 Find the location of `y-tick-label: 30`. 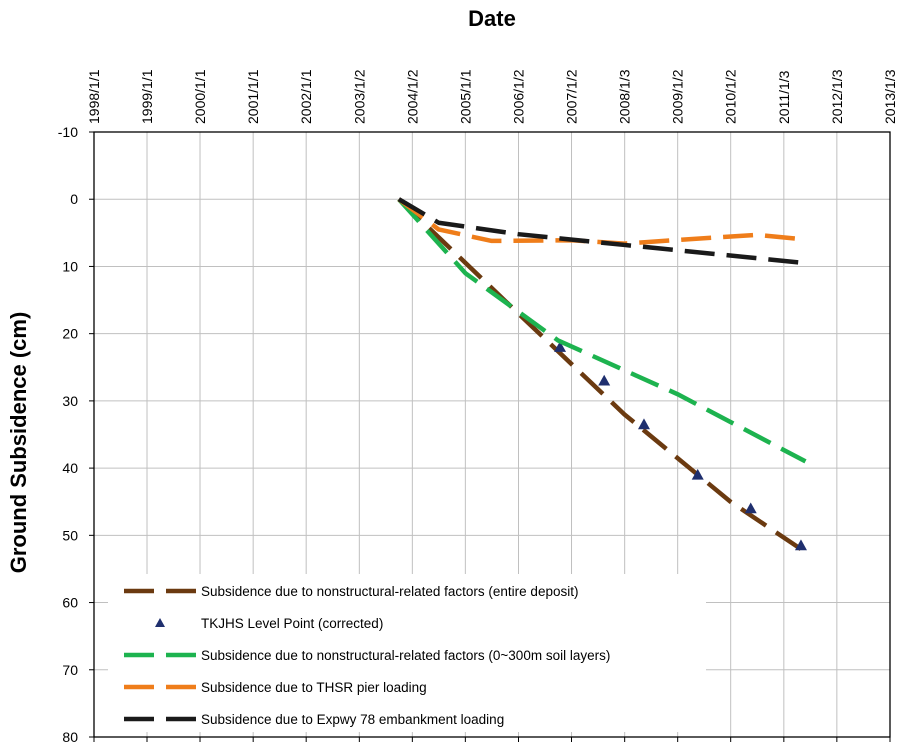

y-tick-label: 30 is located at coordinates (70, 401).